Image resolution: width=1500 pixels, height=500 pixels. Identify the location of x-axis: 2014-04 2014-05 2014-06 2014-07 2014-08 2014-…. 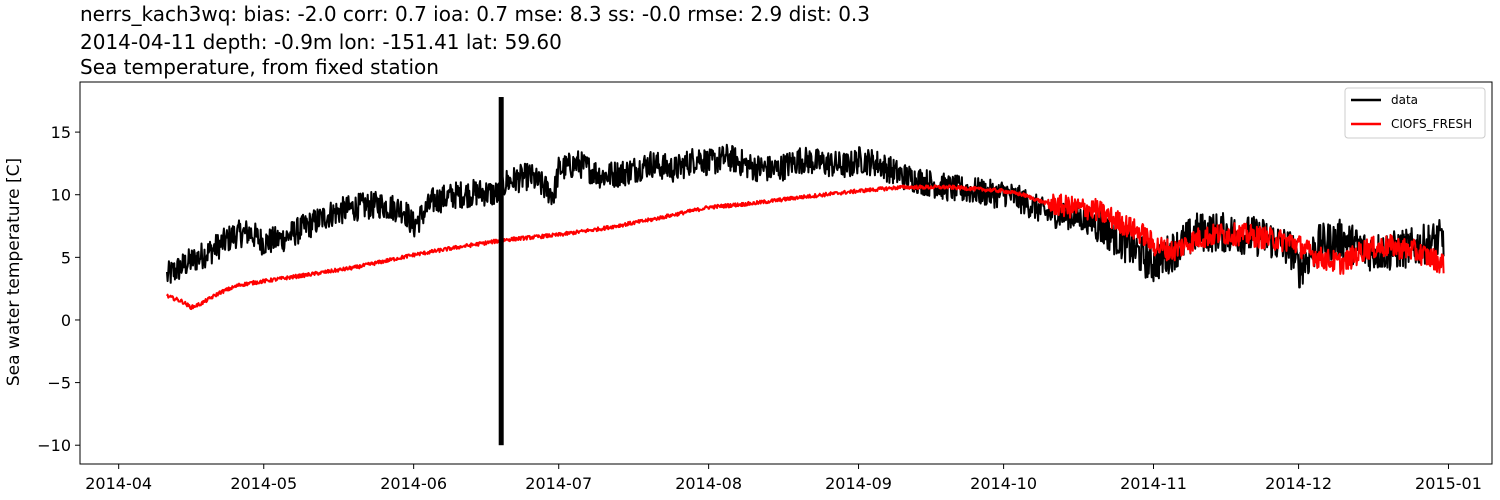
(783, 478).